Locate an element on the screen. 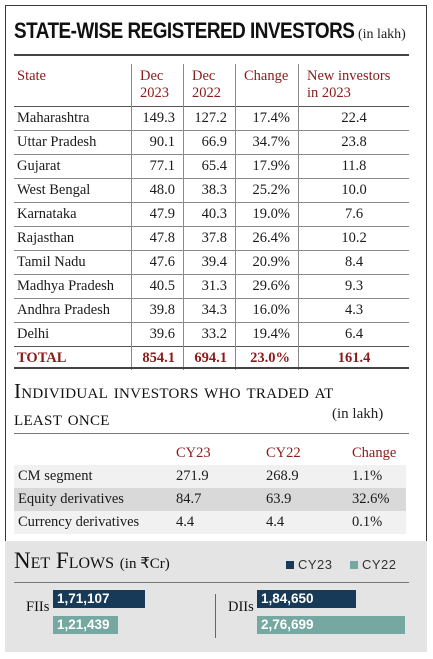  header-change: Change is located at coordinates (267, 85).